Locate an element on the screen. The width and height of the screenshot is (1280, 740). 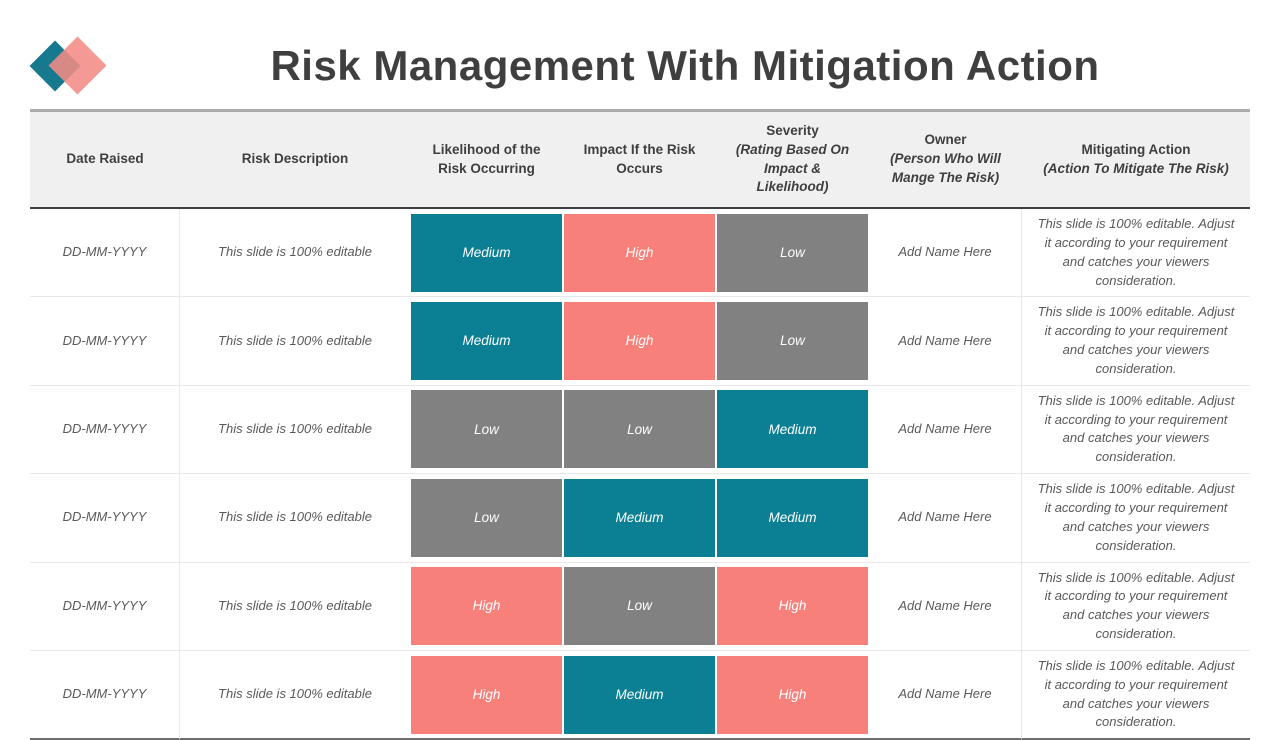
column-header-description: Risk Description is located at coordinates (295, 159).